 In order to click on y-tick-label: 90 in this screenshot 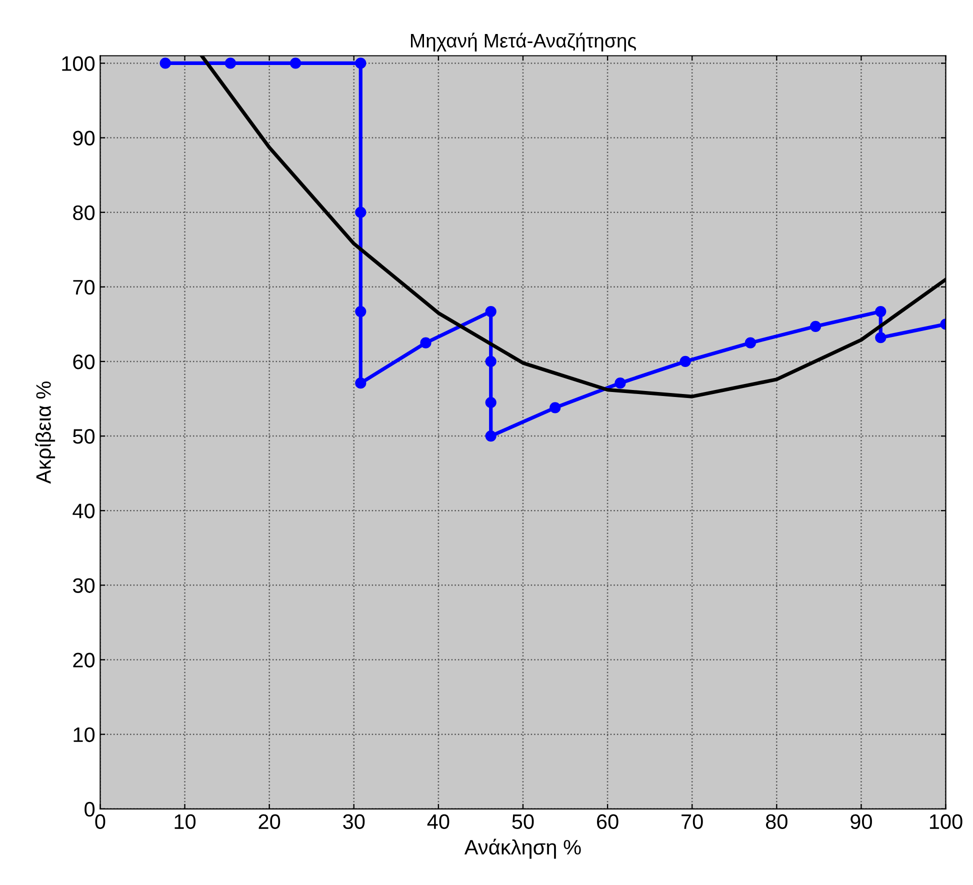, I will do `click(84, 138)`.